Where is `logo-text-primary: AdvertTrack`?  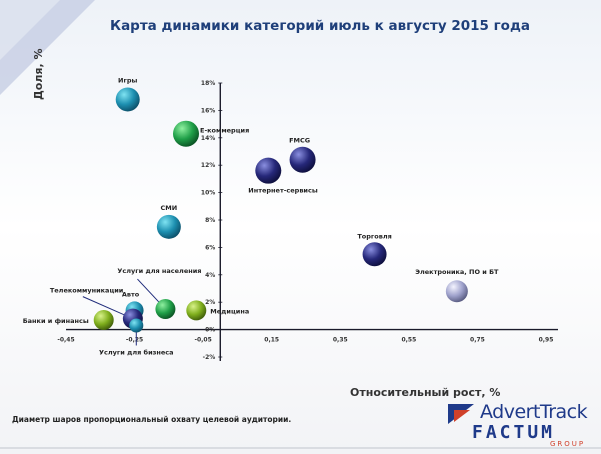 logo-text-primary: AdvertTrack is located at coordinates (534, 412).